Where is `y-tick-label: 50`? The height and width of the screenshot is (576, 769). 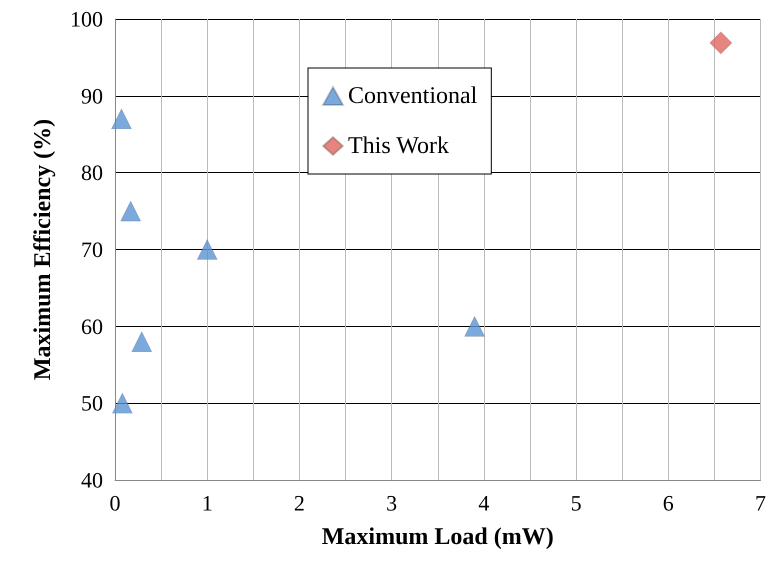
y-tick-label: 50 is located at coordinates (92, 403).